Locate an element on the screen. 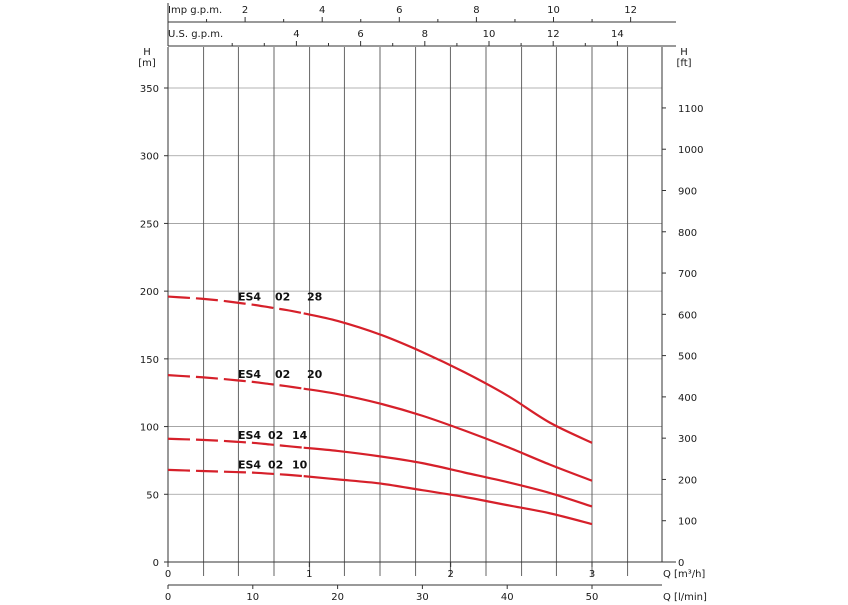 This screenshot has height=605, width=848. left-axis-label-unit: [m] is located at coordinates (147, 63).